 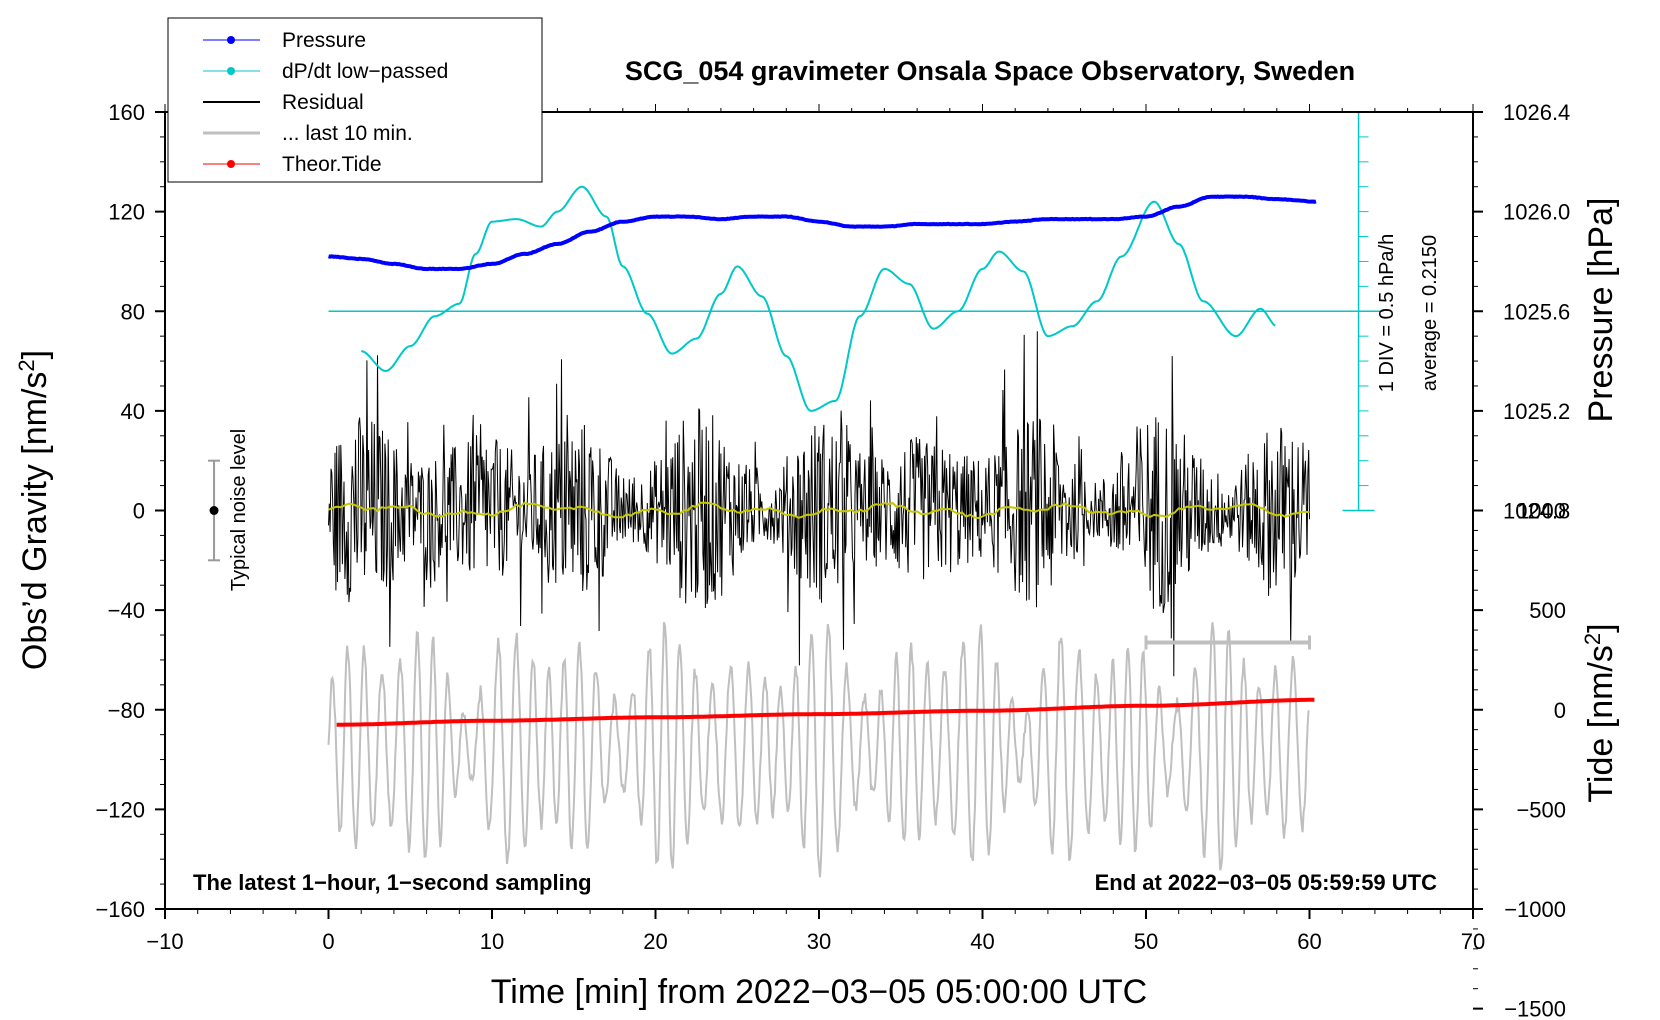 What do you see at coordinates (120, 809) in the screenshot?
I see `y-tick-label: −120` at bounding box center [120, 809].